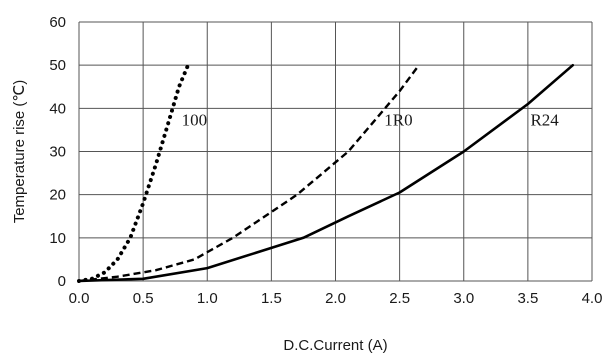  I want to click on x-axis-ticks: 0.0 0.5 1.0 1.5 2.0 2.5 3.0 3.5 4.0, so click(336, 298).